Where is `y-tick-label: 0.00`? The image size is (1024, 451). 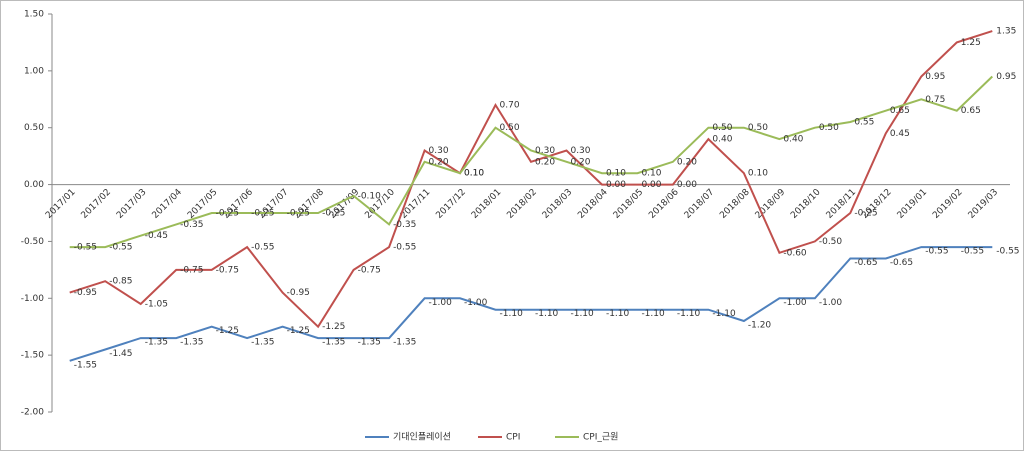 y-tick-label: 0.00 is located at coordinates (34, 185).